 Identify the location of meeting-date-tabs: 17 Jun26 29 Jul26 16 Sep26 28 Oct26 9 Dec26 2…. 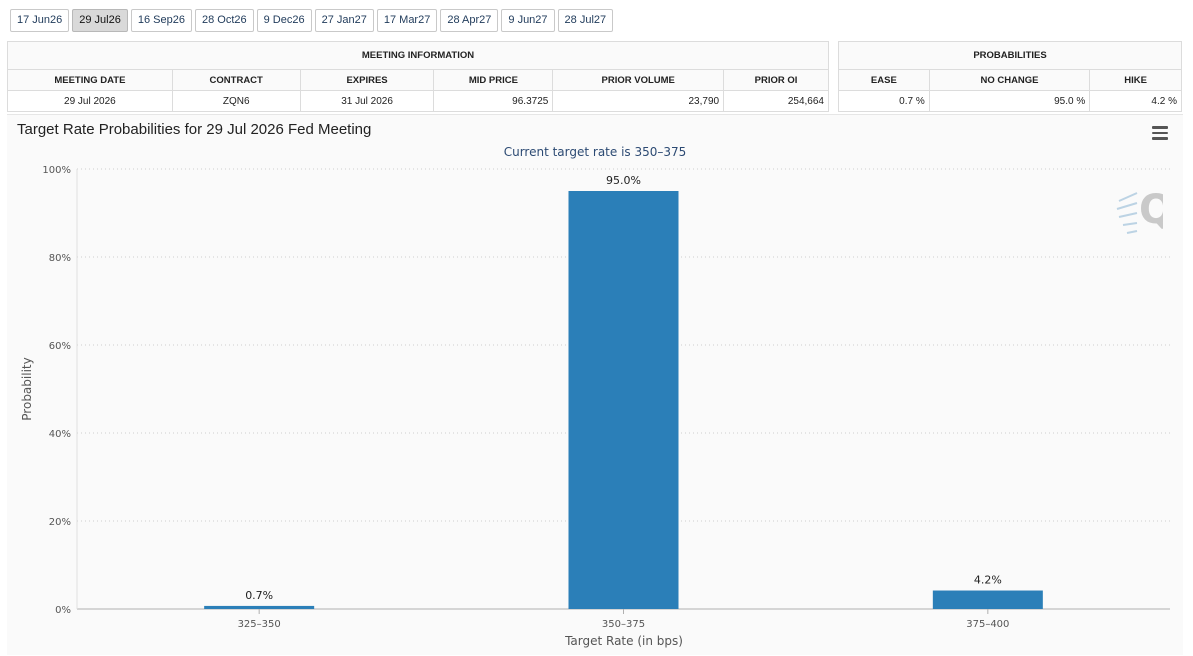
(313, 20).